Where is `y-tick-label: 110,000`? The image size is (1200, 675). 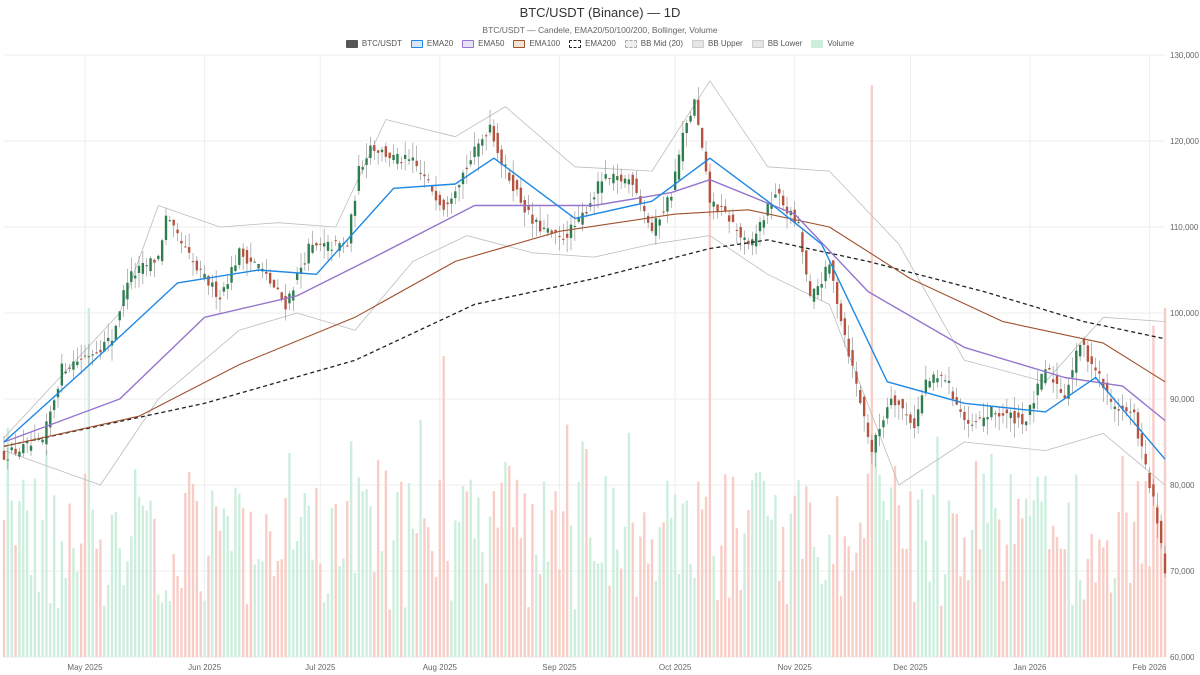 y-tick-label: 110,000 is located at coordinates (1184, 227).